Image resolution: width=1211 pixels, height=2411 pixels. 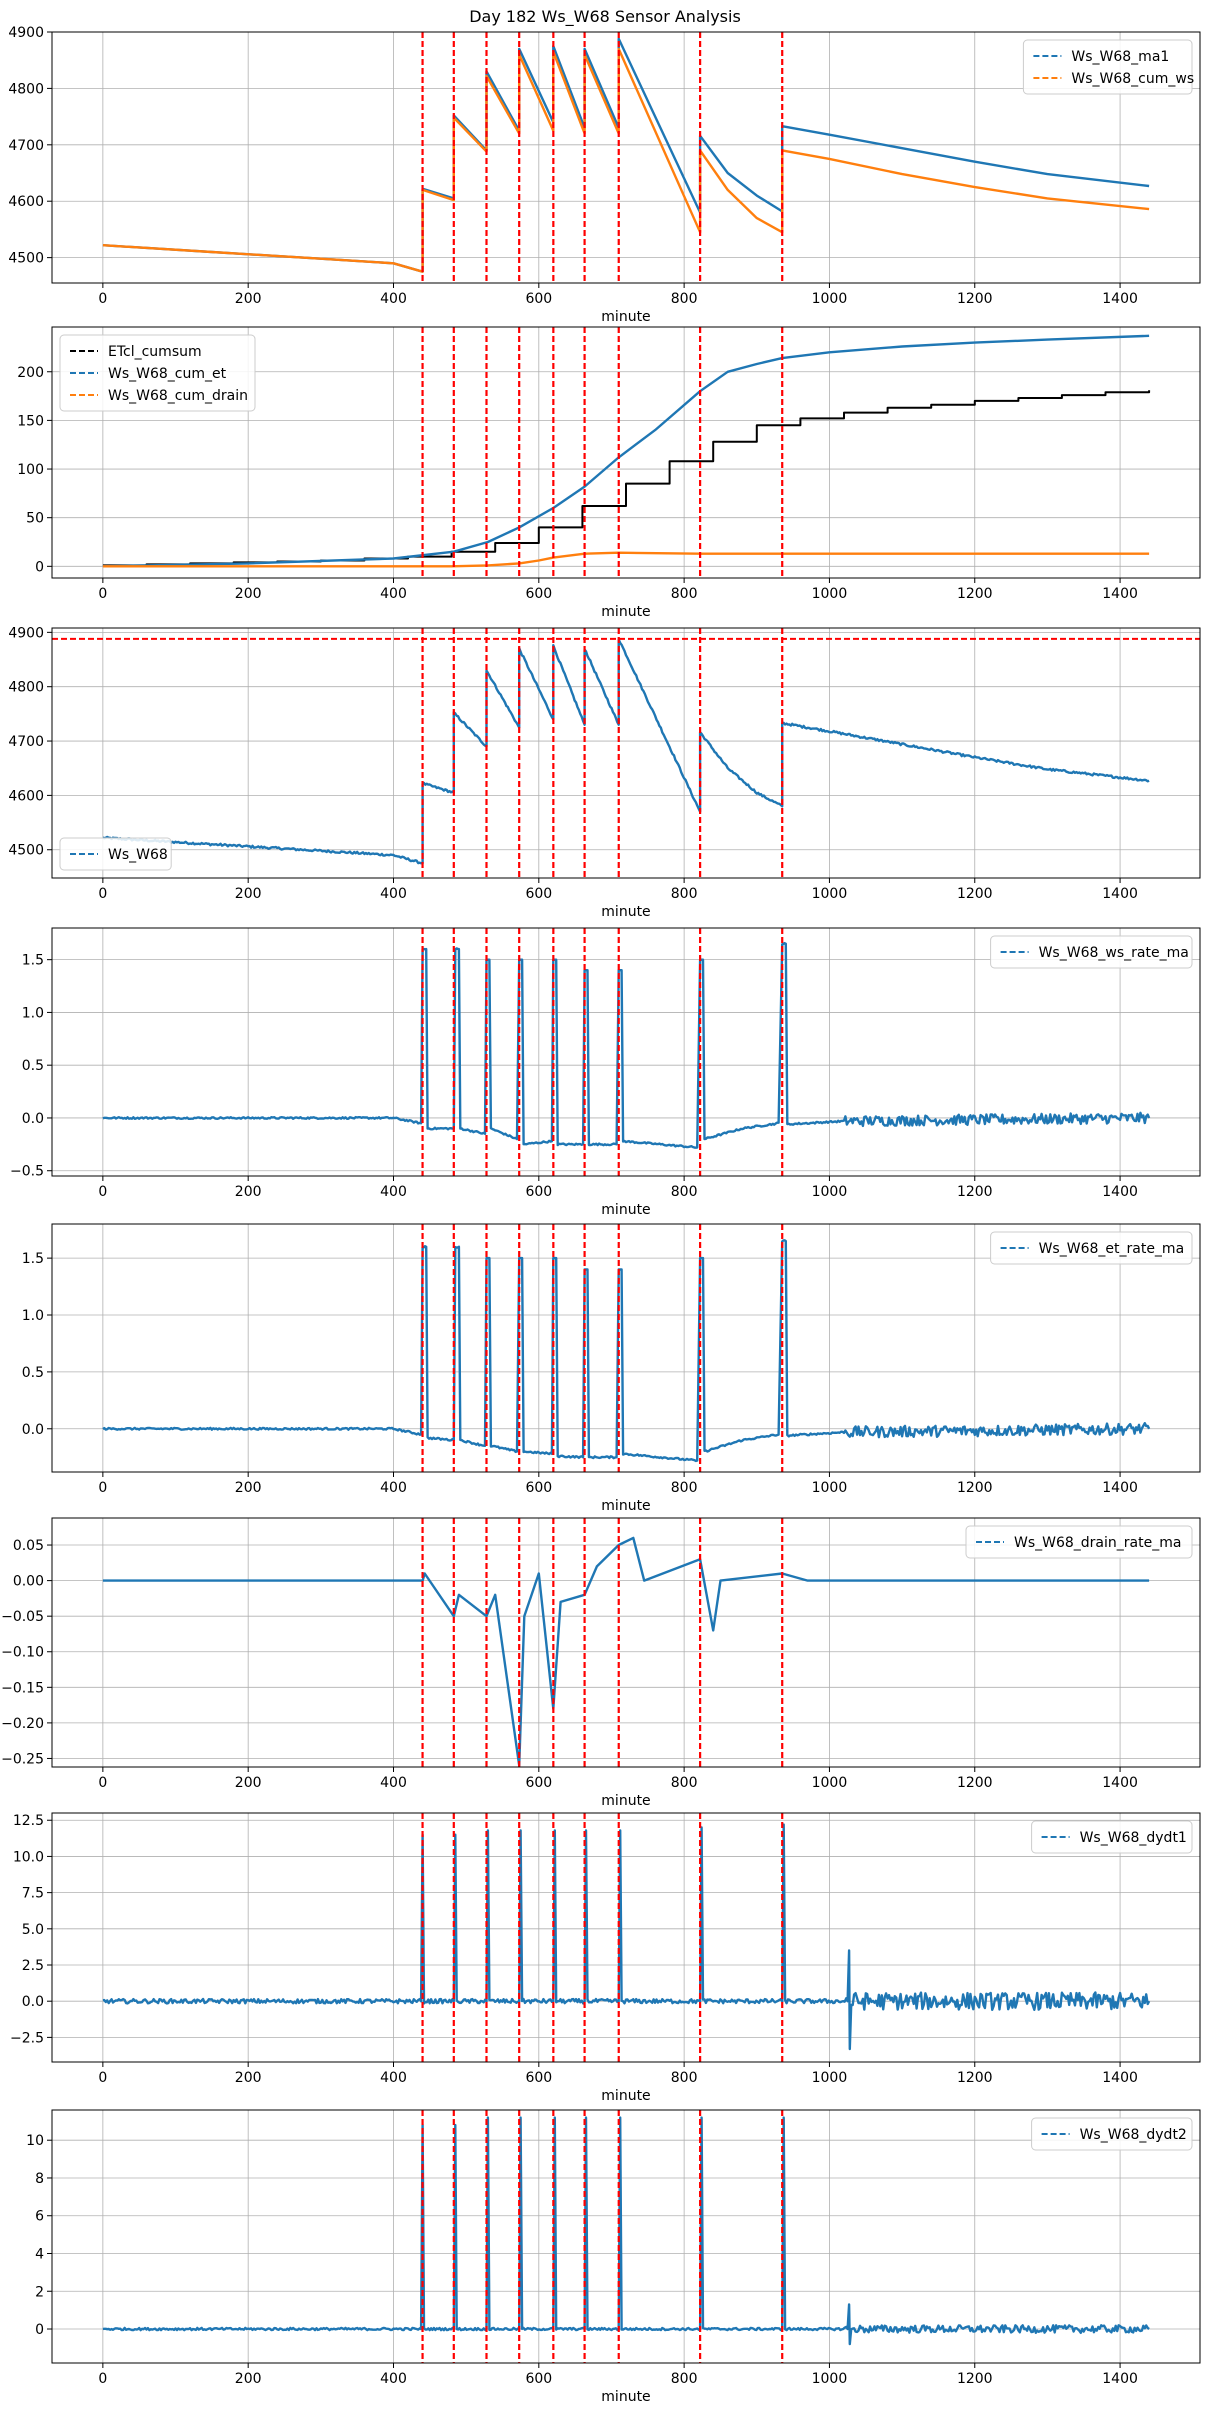 I want to click on legend-label: Ws_W68_cum_drain, so click(x=178, y=396).